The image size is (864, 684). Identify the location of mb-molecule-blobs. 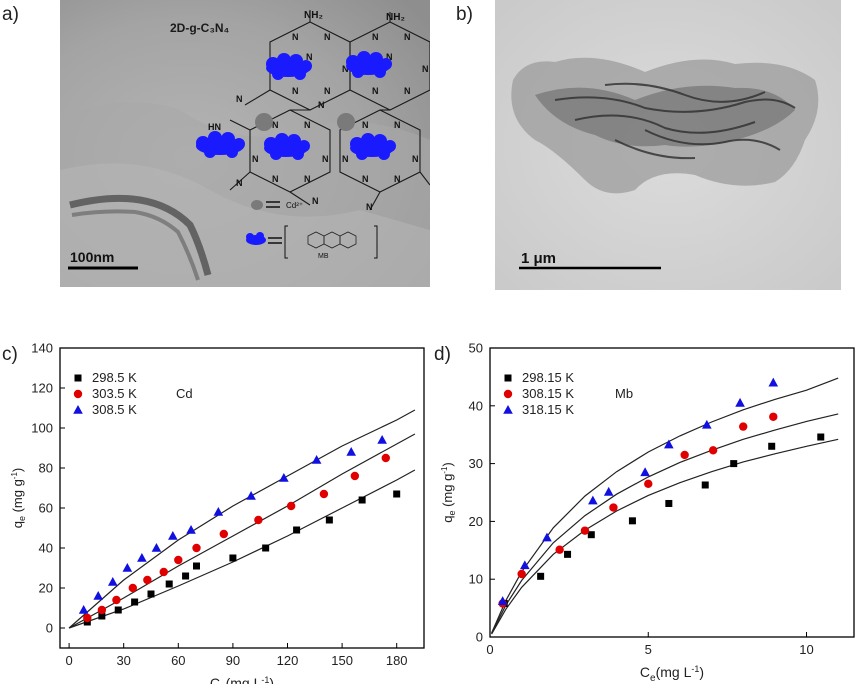
(296, 105).